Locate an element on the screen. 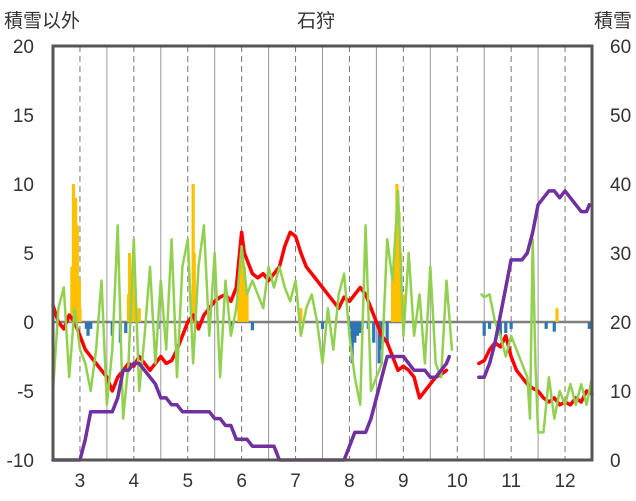 The width and height of the screenshot is (636, 501). left-y-tick-label: -5 is located at coordinates (25, 392).